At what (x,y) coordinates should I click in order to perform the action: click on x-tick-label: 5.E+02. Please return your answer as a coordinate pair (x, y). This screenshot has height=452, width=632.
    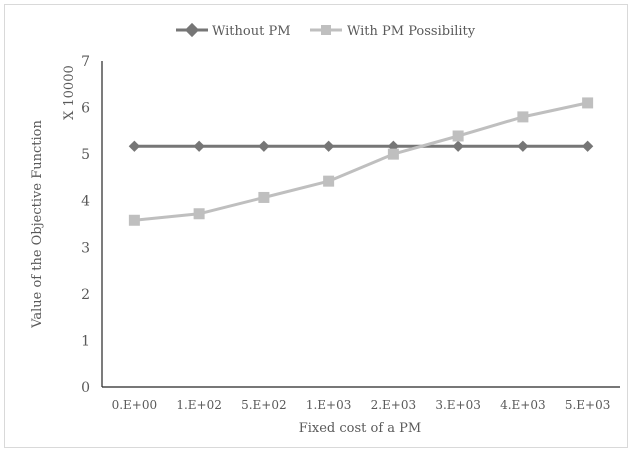
    Looking at the image, I should click on (264, 405).